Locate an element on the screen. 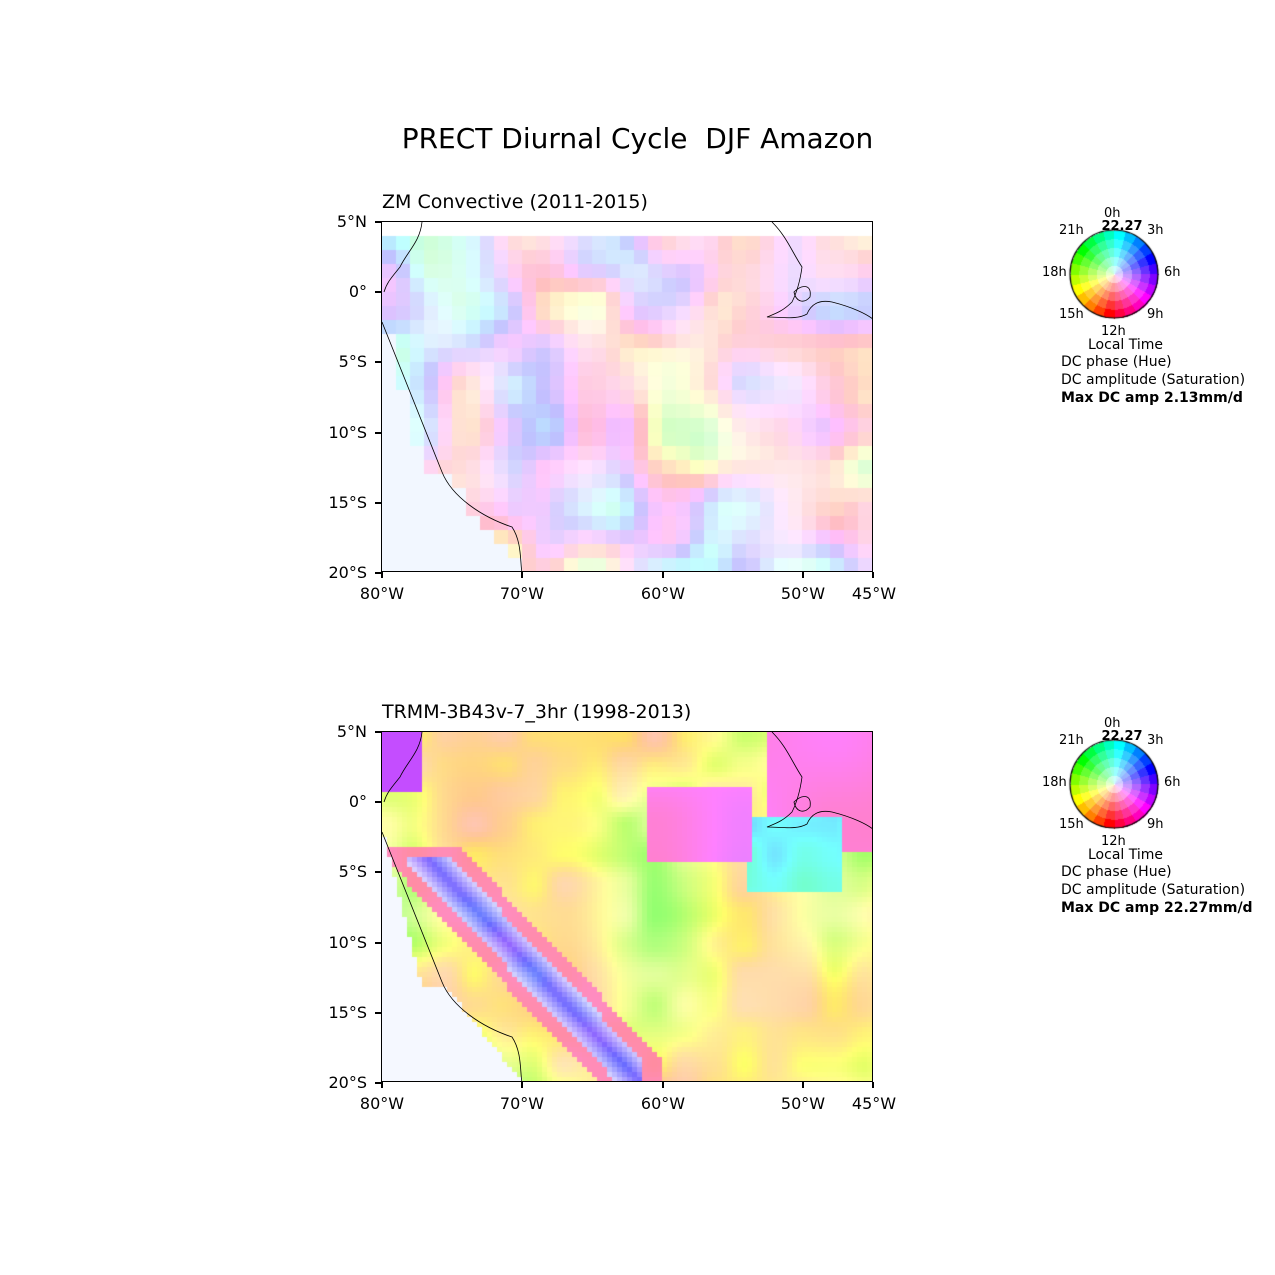 The height and width of the screenshot is (1275, 1275). wheel-1-hour-label: 9h is located at coordinates (1155, 314).